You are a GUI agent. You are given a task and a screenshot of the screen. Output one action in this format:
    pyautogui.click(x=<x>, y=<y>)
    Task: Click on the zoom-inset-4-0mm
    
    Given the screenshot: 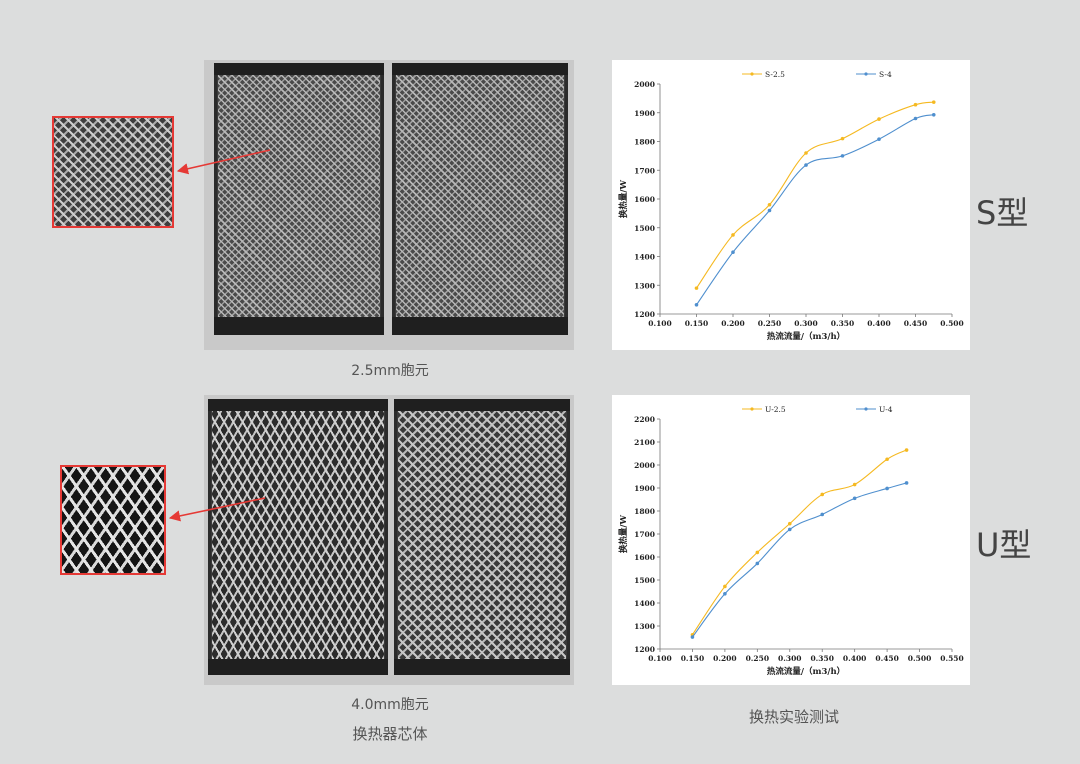 What is the action you would take?
    pyautogui.click(x=113, y=520)
    